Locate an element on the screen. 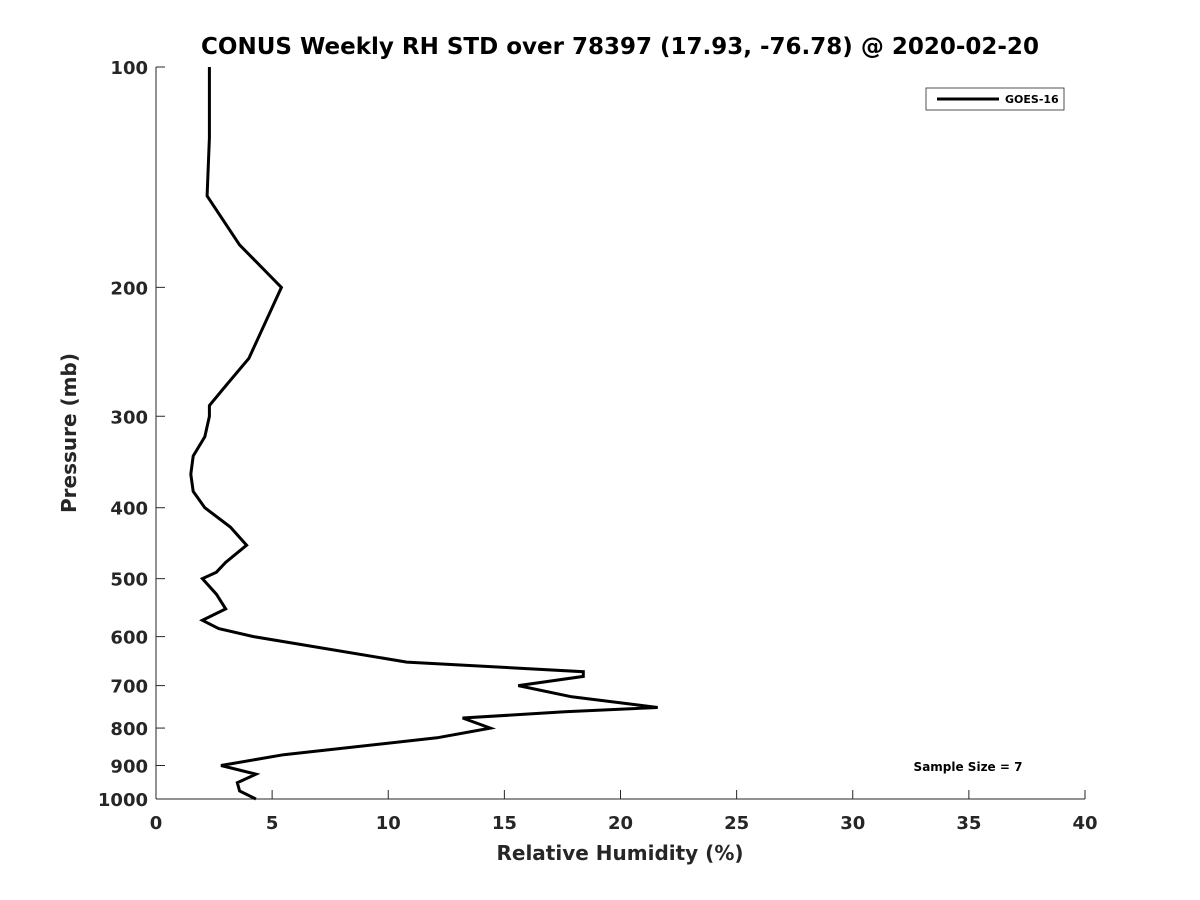 This screenshot has width=1200, height=900. y-tick-label: 200 is located at coordinates (129, 288).